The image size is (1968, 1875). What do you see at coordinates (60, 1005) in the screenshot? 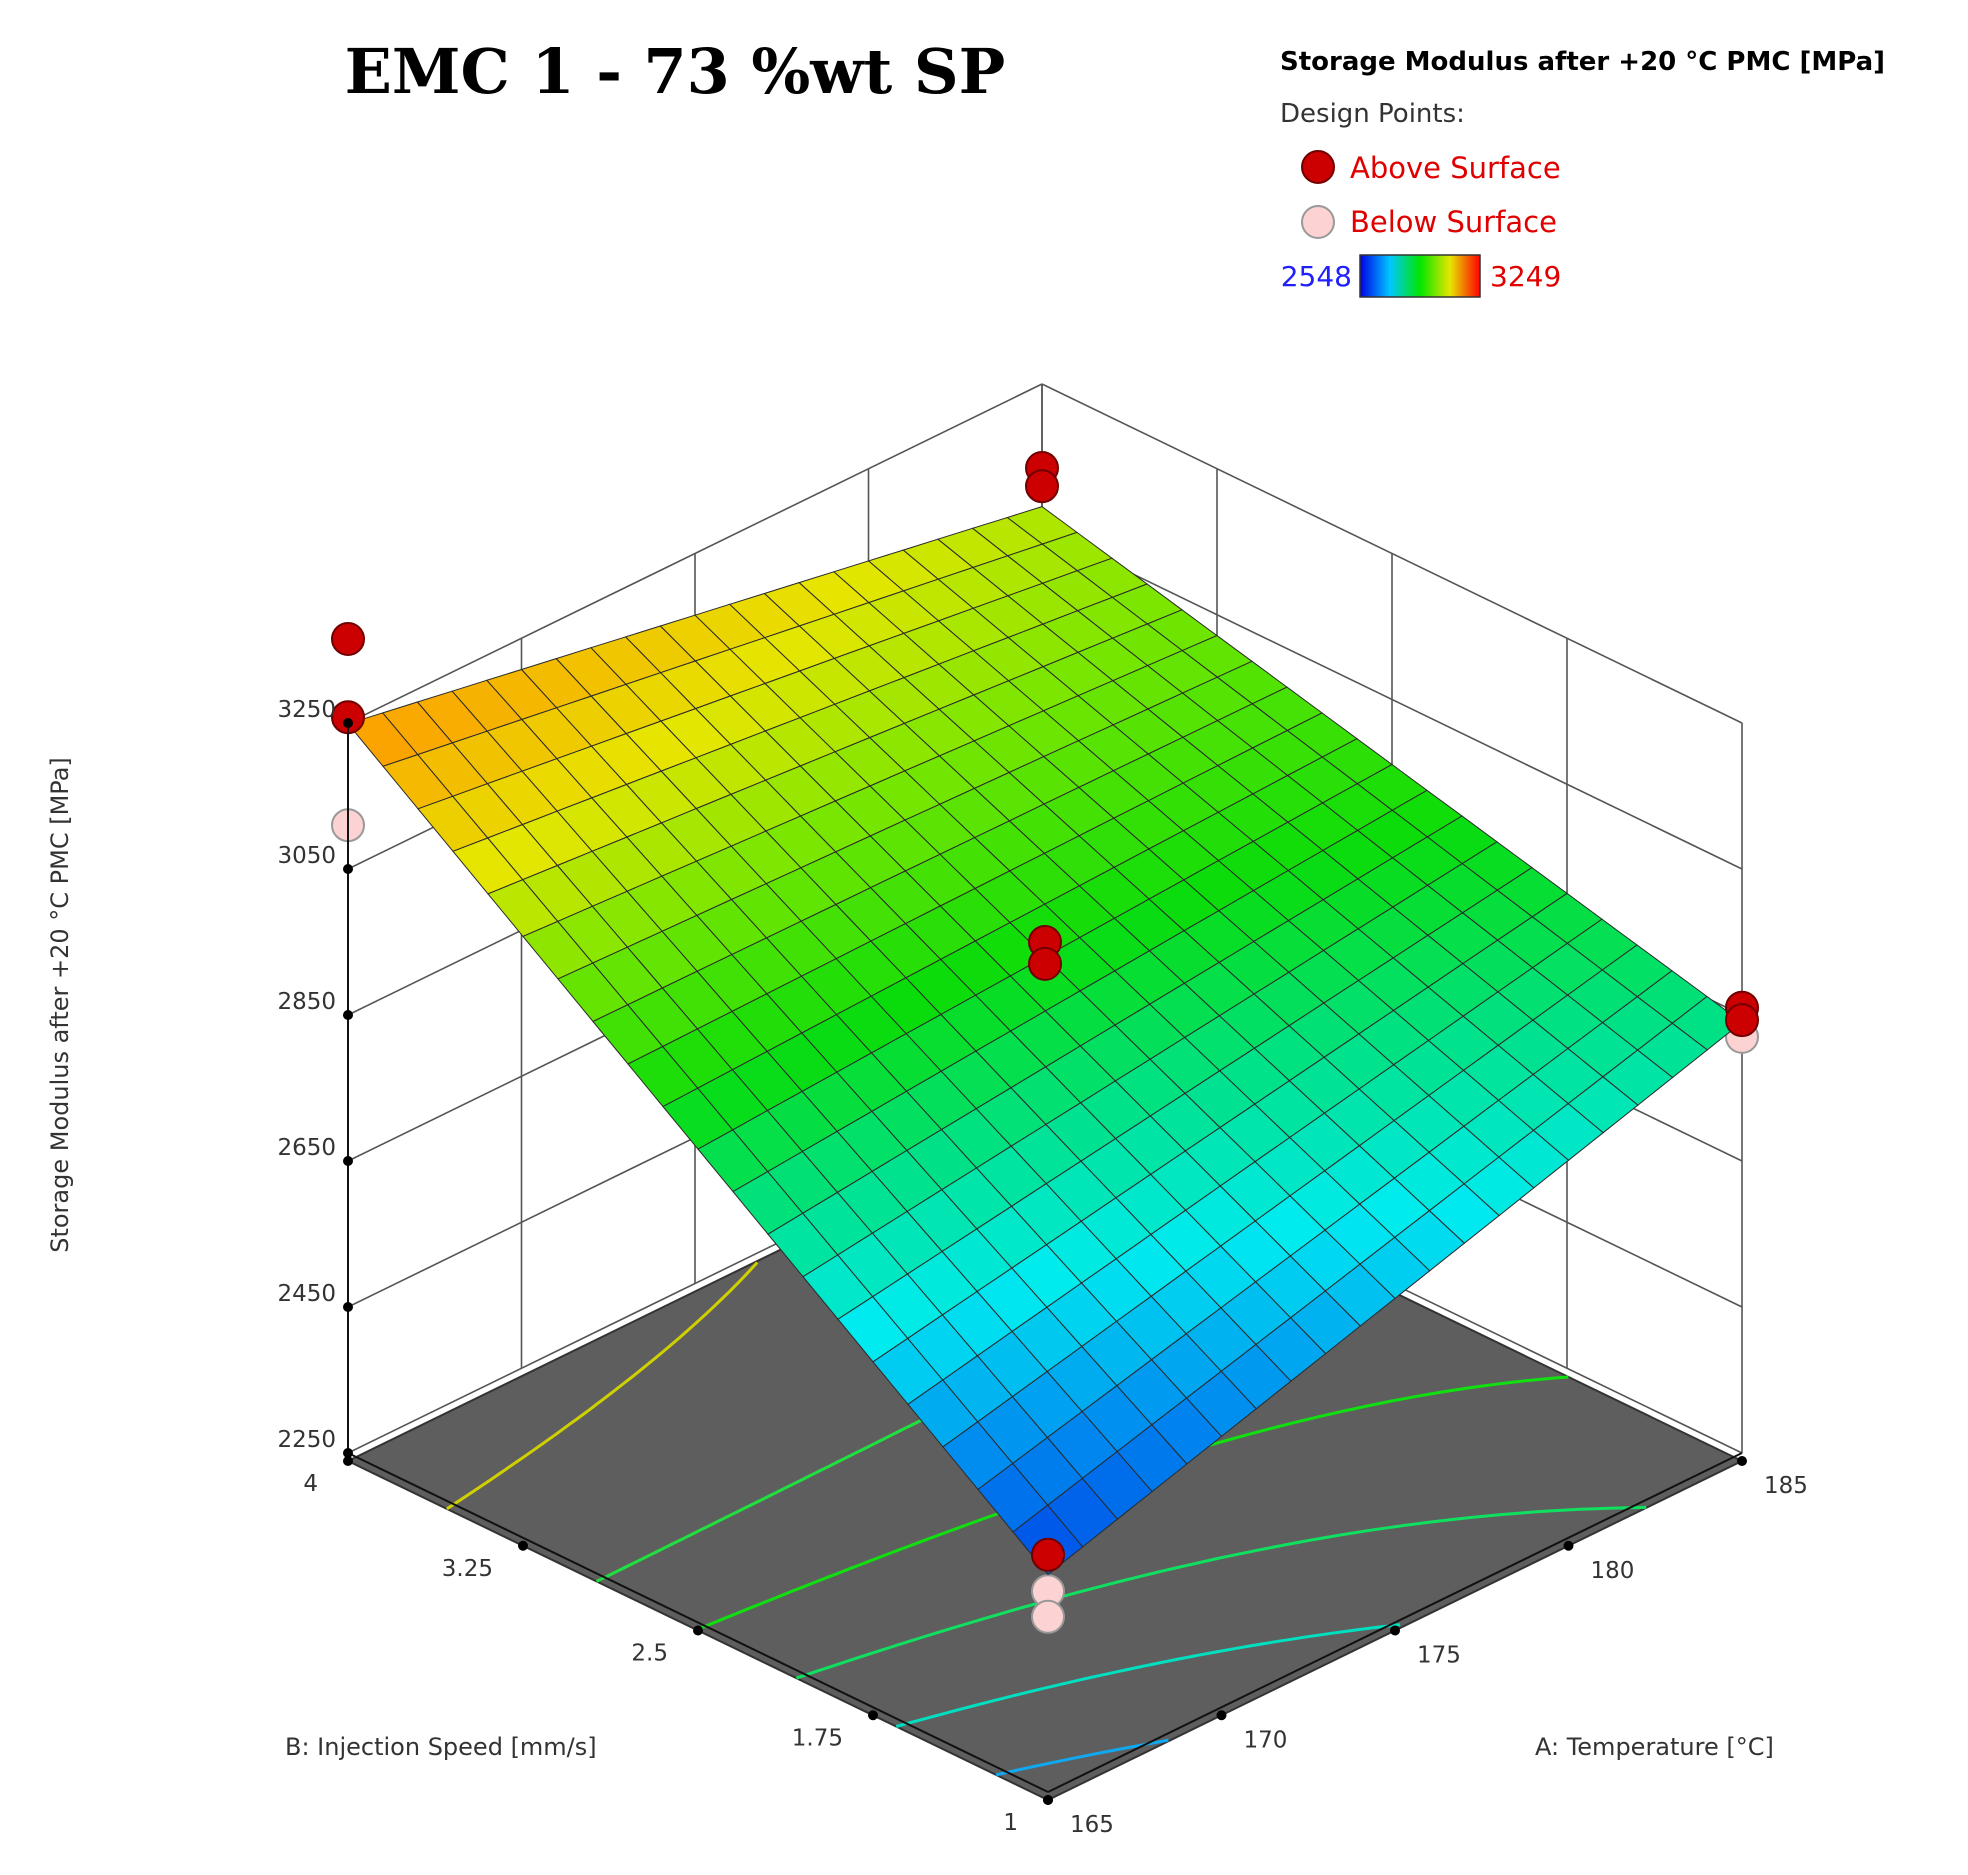
I see `z-axis-label: Storage Modulus after +20 °C PMC [MPa]` at bounding box center [60, 1005].